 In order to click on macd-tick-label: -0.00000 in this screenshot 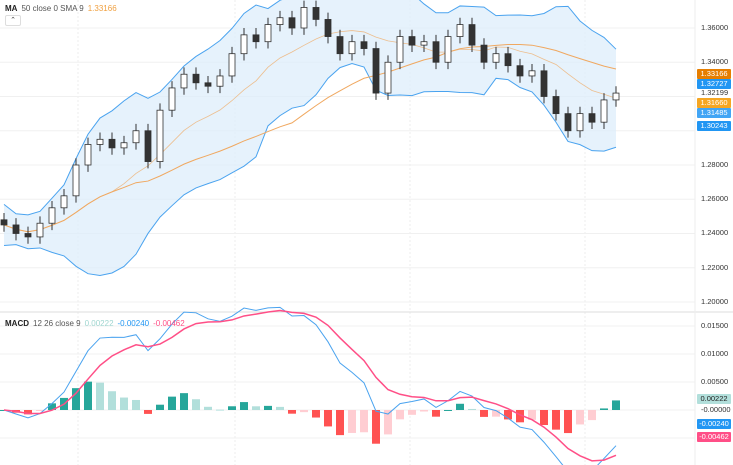, I will do `click(716, 409)`.